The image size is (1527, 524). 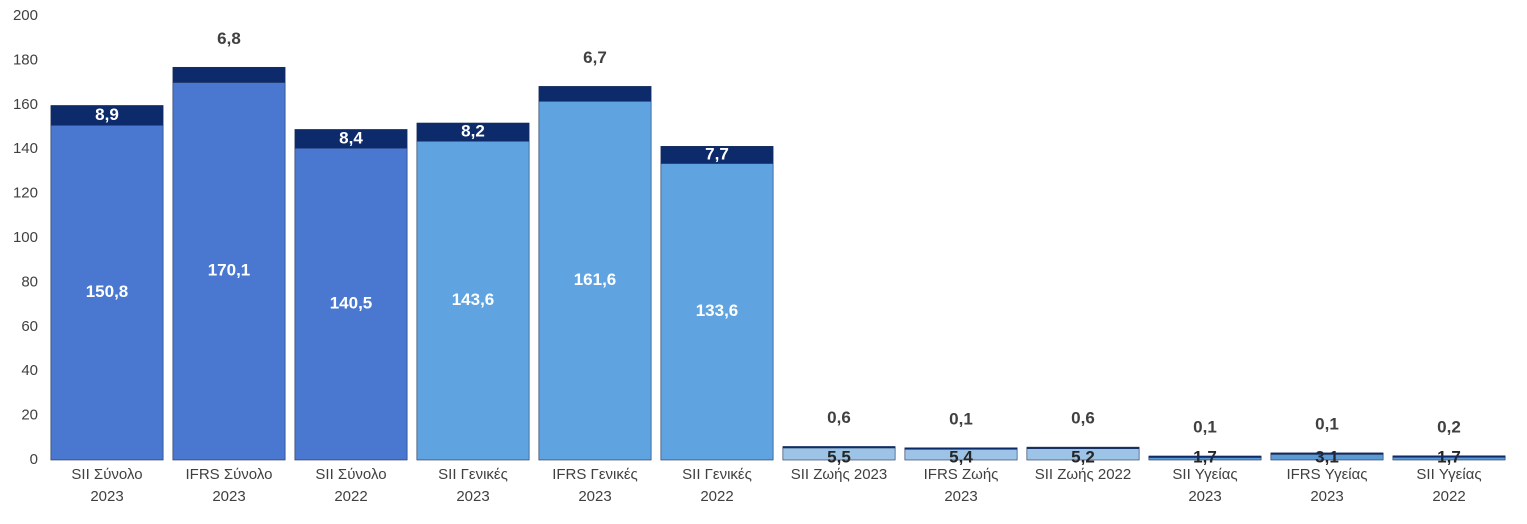 What do you see at coordinates (1083, 474) in the screenshot?
I see `x-tick-label: SII Ζωής 2022` at bounding box center [1083, 474].